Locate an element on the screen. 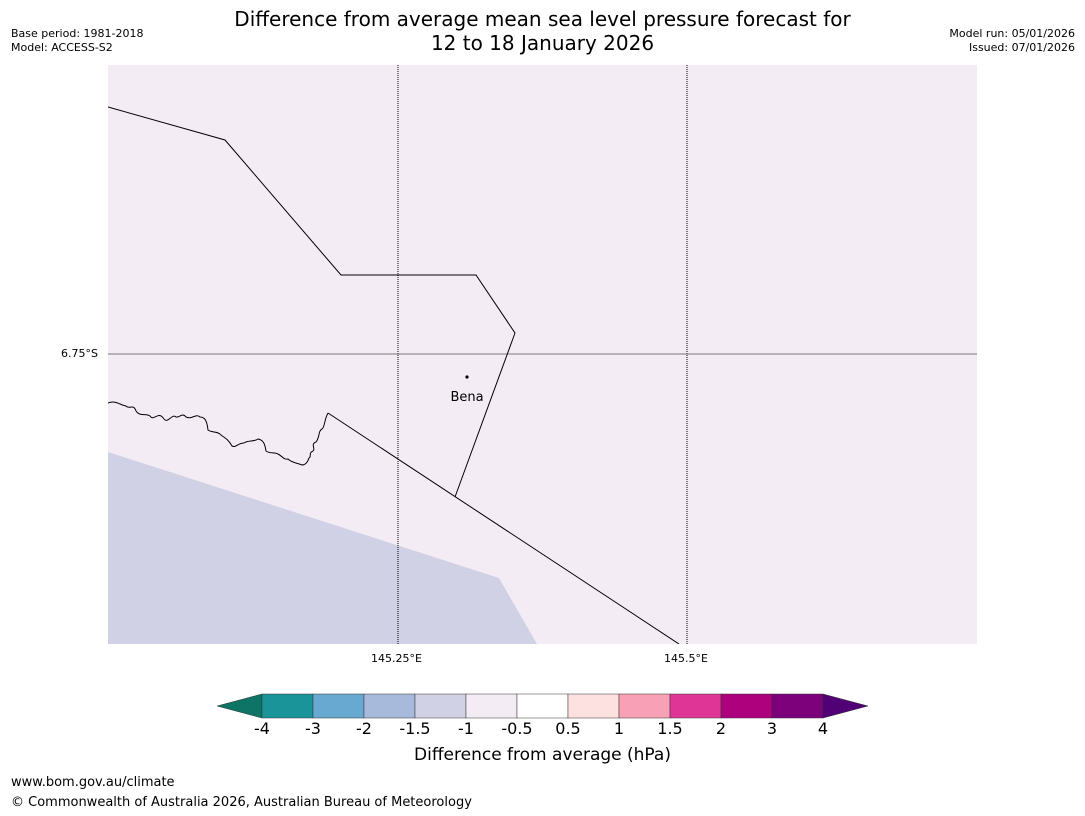  longitude-label-2: 145.5°E is located at coordinates (686, 658).